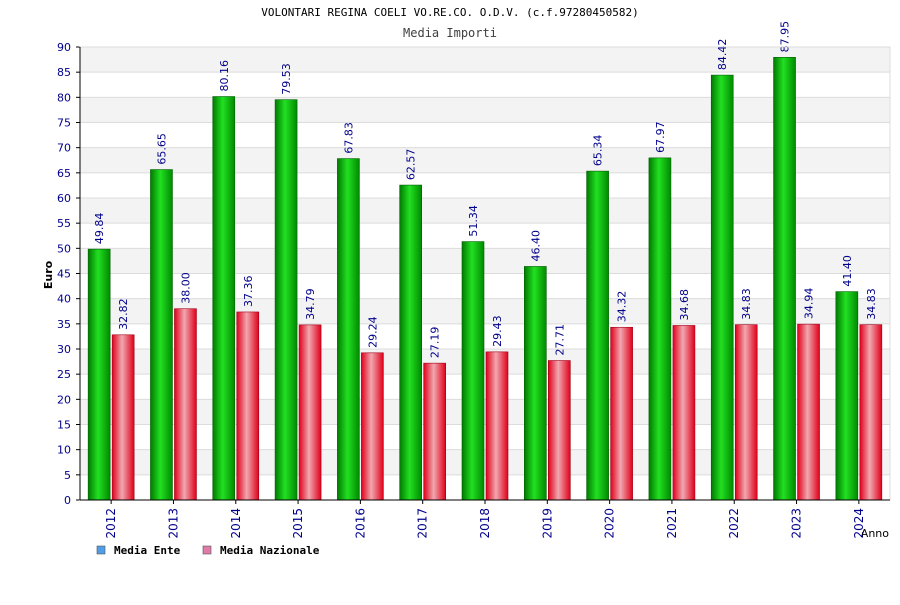 The image size is (900, 605). I want to click on y-tick-label: 0, so click(67, 500).